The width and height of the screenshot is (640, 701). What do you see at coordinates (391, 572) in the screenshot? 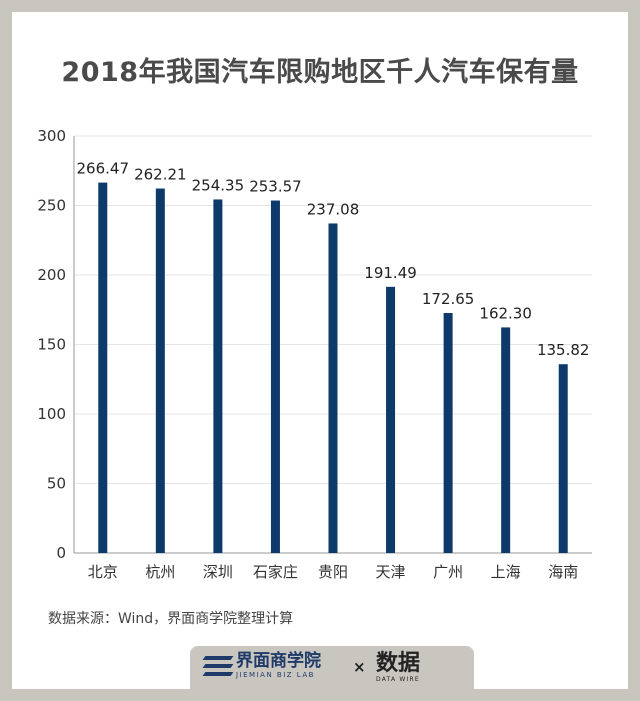
I see `x-tick-label: 天津` at bounding box center [391, 572].